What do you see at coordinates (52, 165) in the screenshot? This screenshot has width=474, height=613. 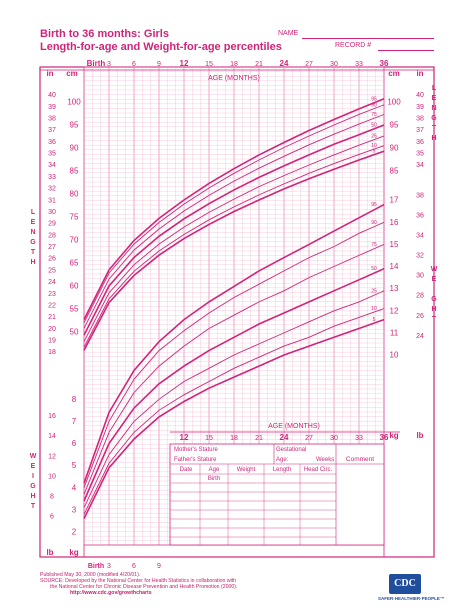 I see `y-tick-in: 34` at bounding box center [52, 165].